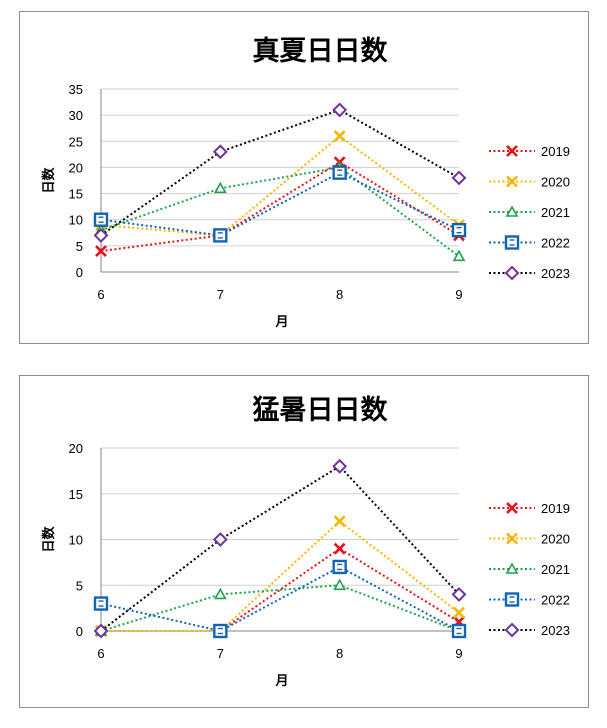 This screenshot has width=607, height=728. I want to click on chart-title: 猛暑日日数, so click(321, 410).